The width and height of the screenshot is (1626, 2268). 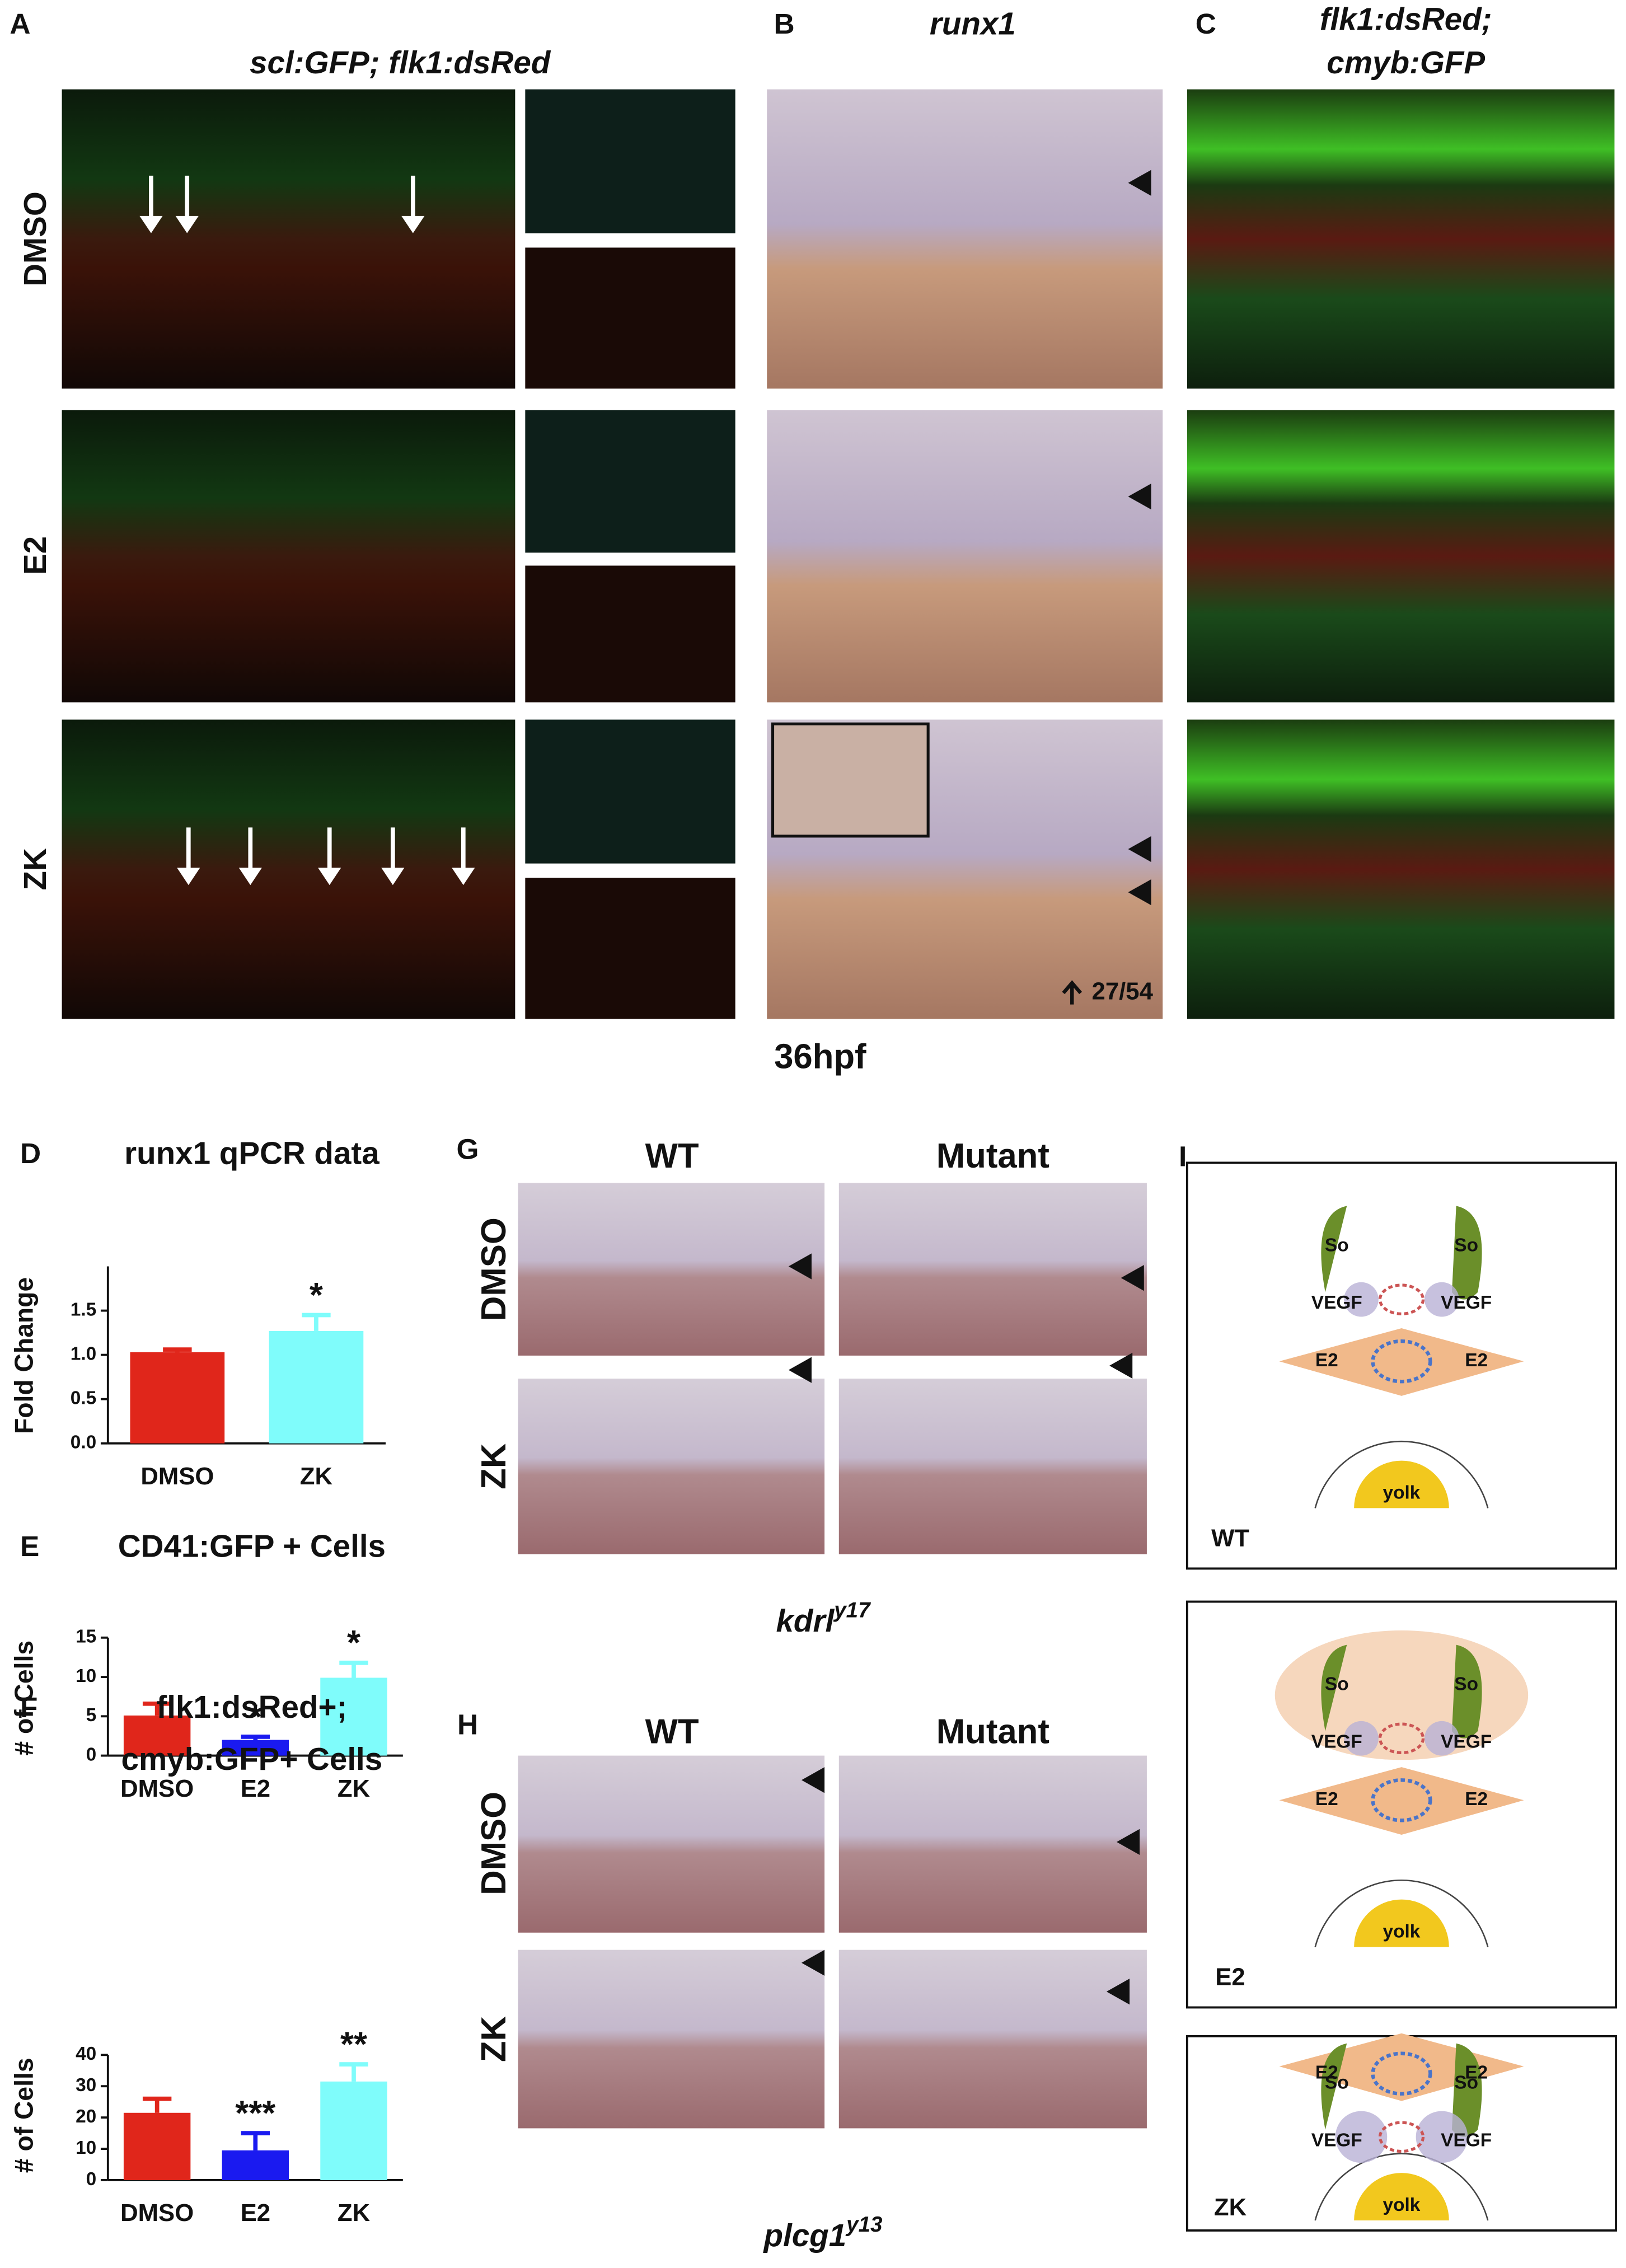 I want to click on significance: ***, so click(x=255, y=2113).